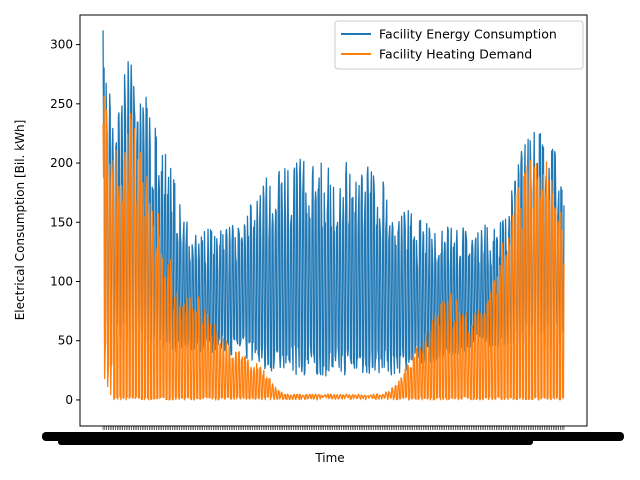 This screenshot has height=480, width=640. I want to click on y-tick-label: 250, so click(61, 104).